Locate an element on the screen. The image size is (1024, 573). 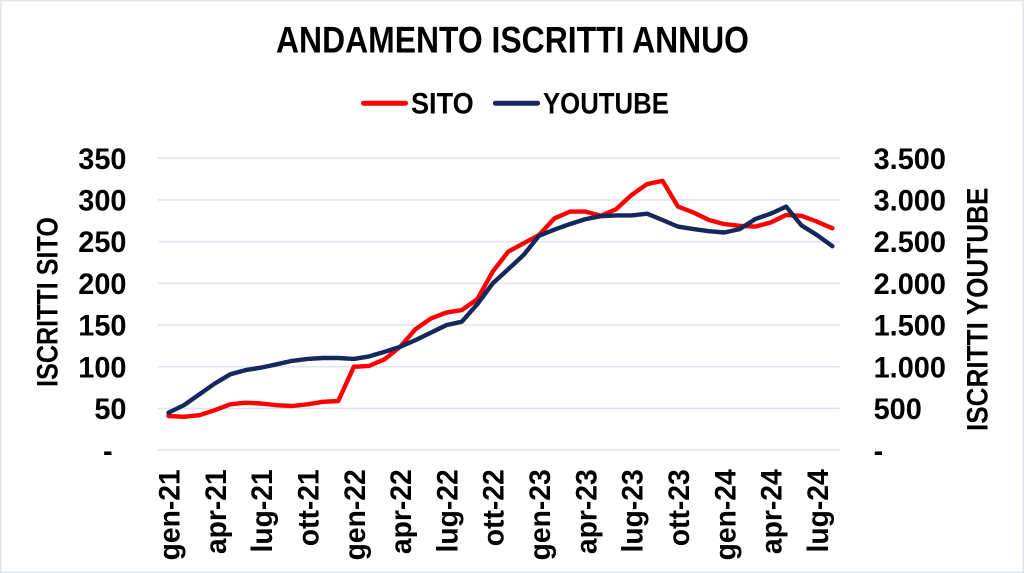
svg-text: ISCRITTI YOUTUBE is located at coordinates (977, 309).